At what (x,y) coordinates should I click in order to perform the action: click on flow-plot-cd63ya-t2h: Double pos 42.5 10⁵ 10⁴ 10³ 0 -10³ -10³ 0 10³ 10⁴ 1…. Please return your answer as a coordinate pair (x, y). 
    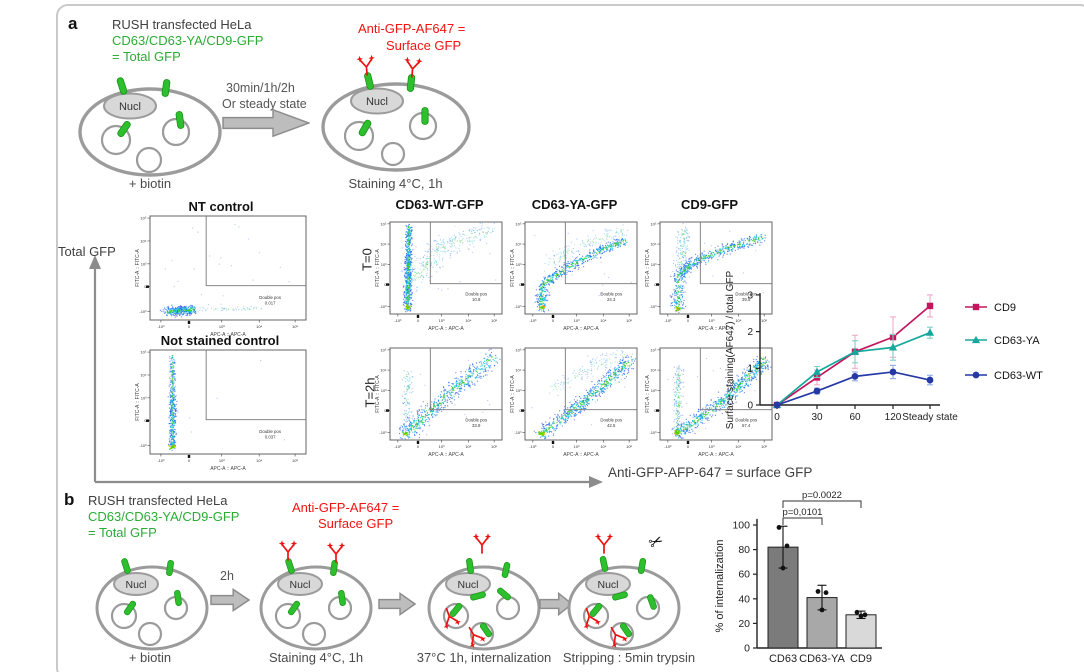
    Looking at the image, I should click on (574, 405).